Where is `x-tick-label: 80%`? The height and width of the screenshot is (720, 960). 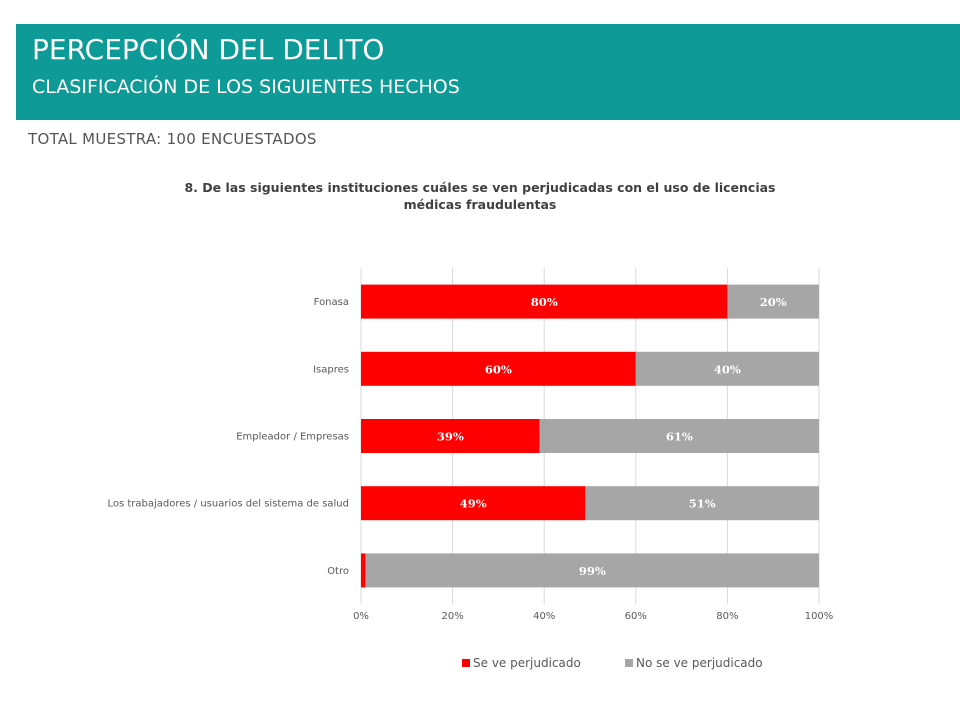
x-tick-label: 80% is located at coordinates (727, 616).